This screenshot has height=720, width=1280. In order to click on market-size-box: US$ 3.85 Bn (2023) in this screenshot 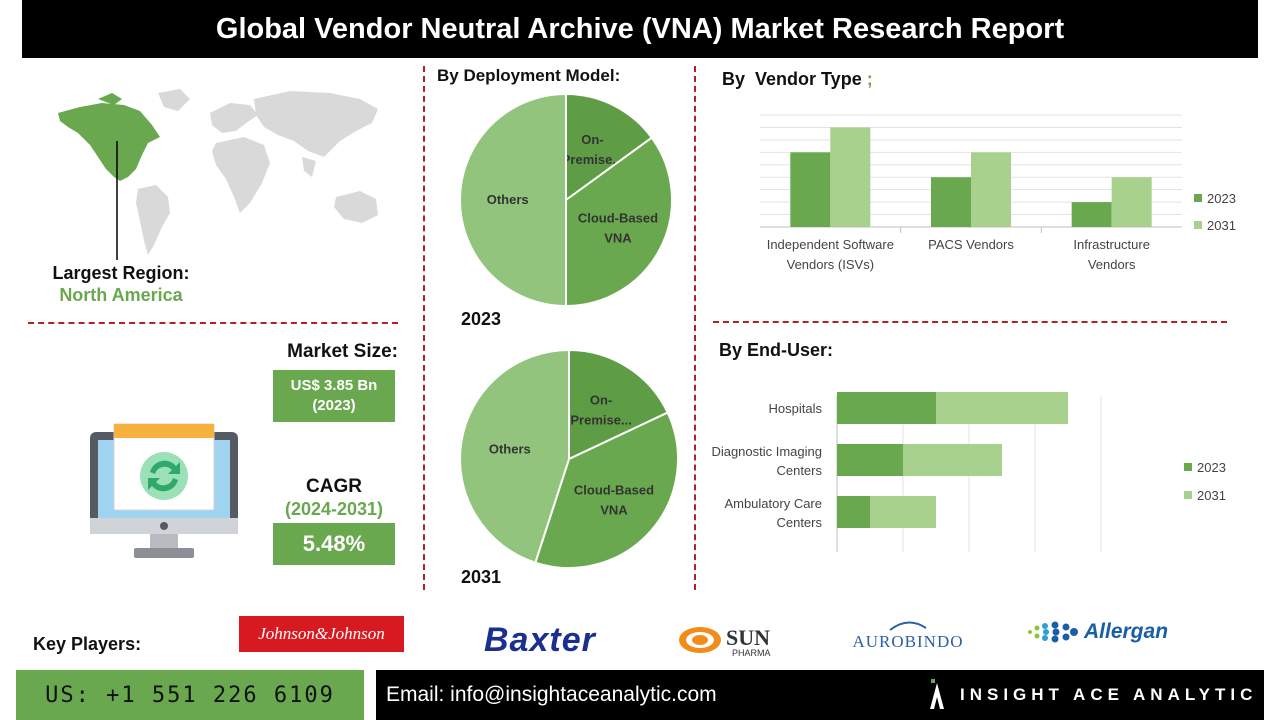, I will do `click(334, 396)`.